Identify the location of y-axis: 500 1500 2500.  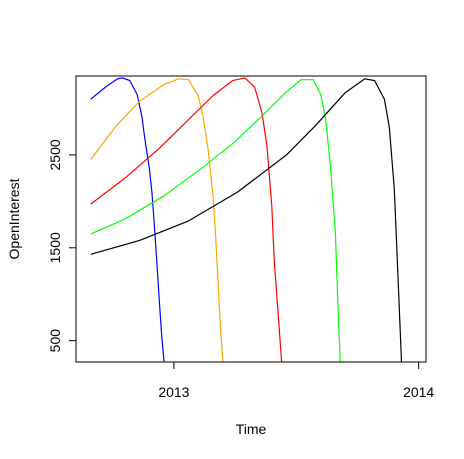
(62, 246).